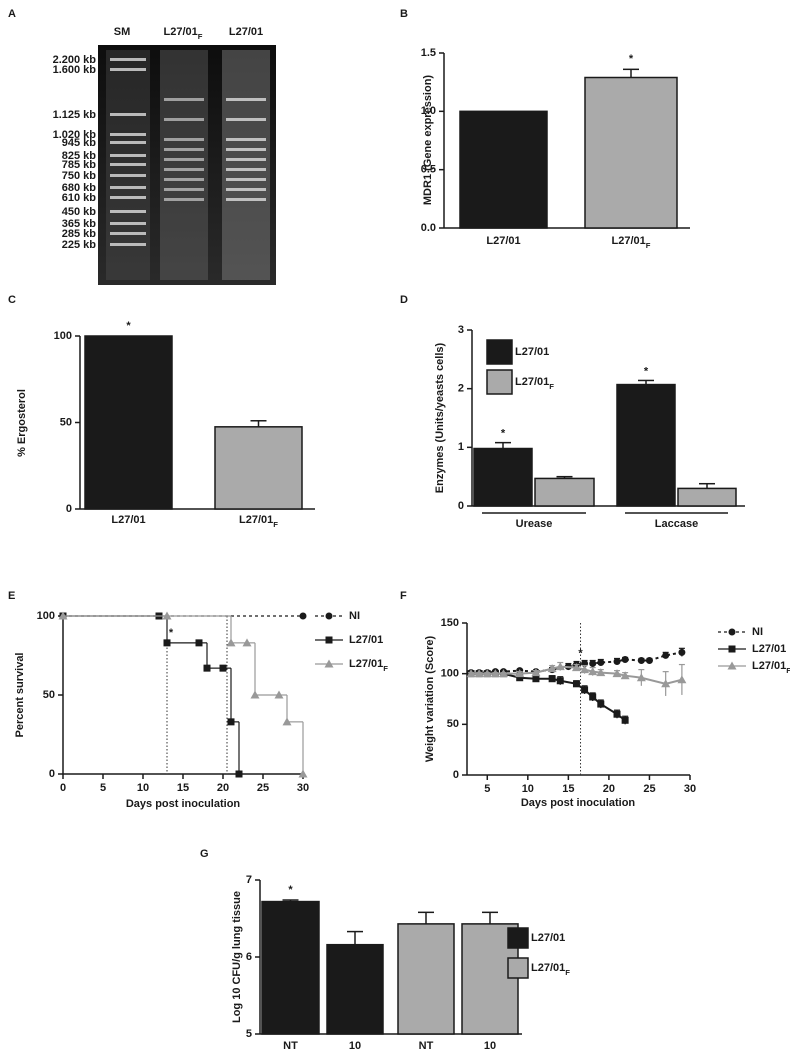  Describe the element at coordinates (79, 143) in the screenshot. I see `marker-label: 945 kb` at that location.